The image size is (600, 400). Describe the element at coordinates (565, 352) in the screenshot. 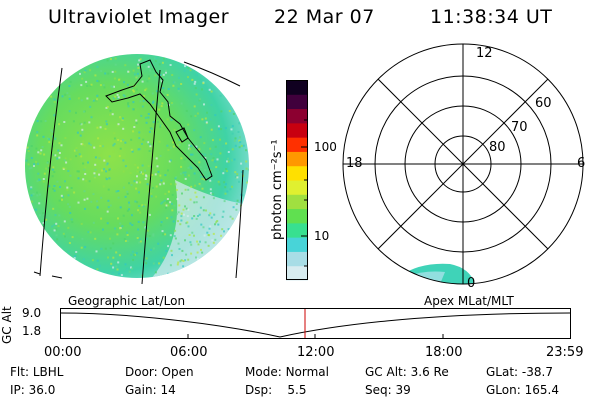

I see `orbit-x-tick-4: 23:59` at that location.